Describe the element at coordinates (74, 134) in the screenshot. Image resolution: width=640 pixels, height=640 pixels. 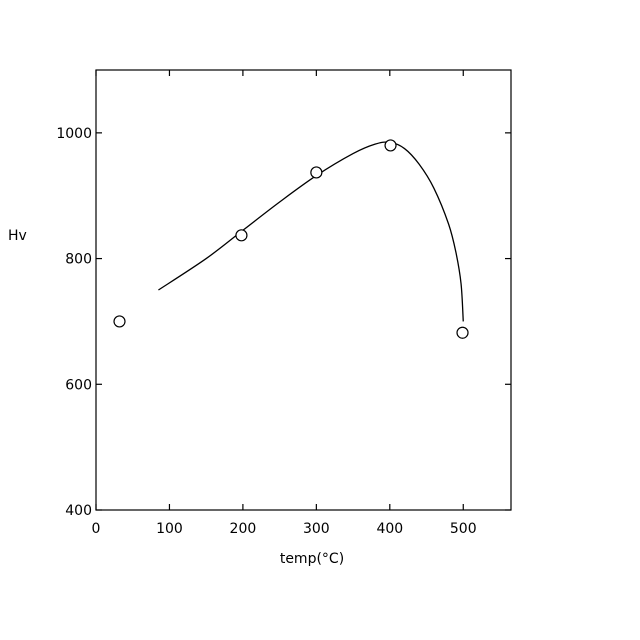
I see `y-tick-label-1000: 1000` at that location.